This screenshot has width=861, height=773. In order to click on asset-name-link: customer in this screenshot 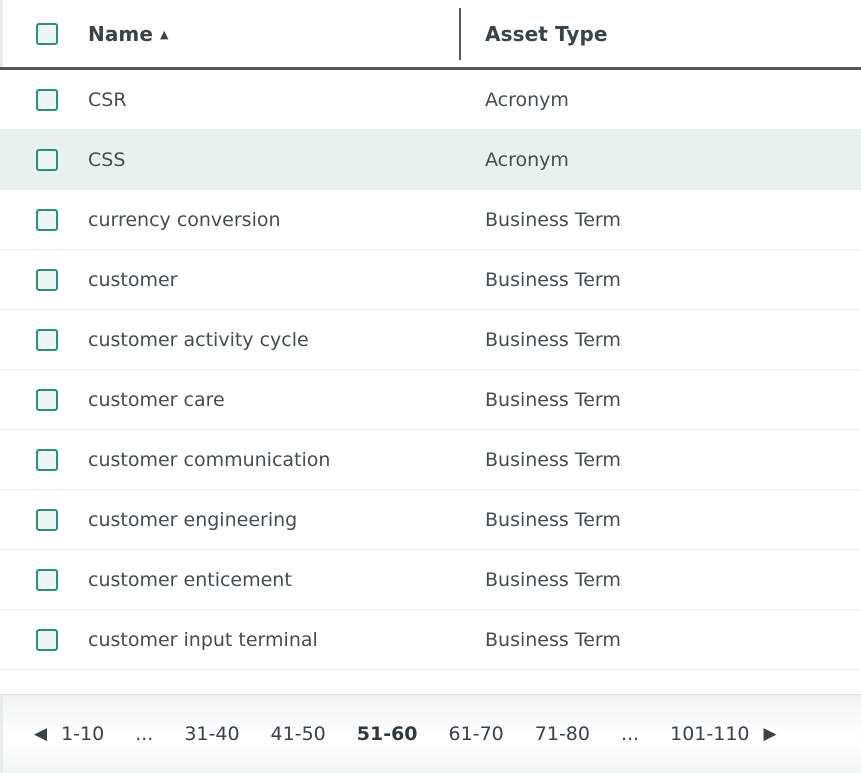, I will do `click(133, 279)`.